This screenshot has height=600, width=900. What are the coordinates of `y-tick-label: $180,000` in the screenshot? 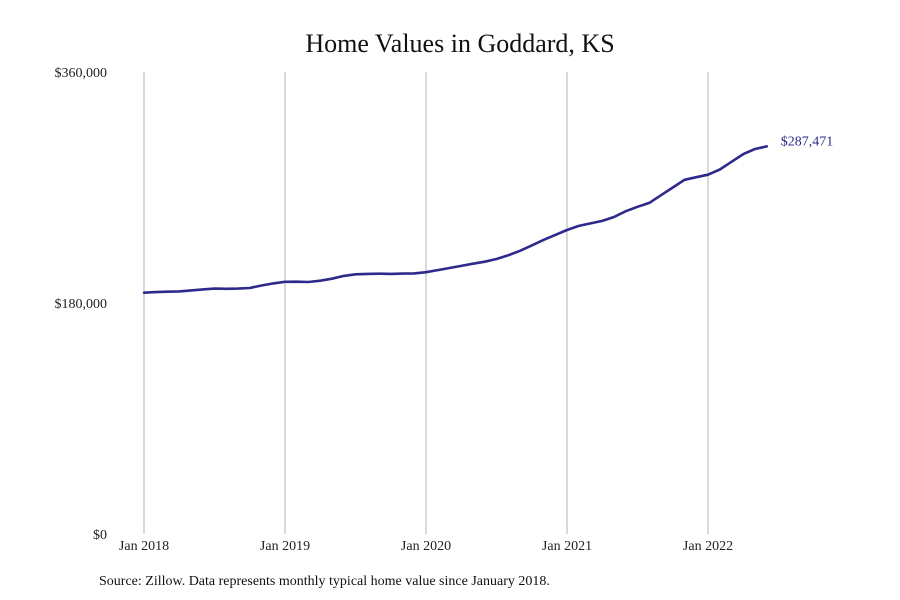 It's located at (81, 304).